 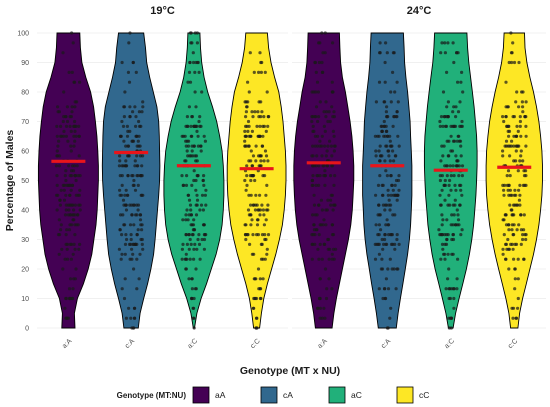 What do you see at coordinates (192, 344) in the screenshot?
I see `x-tick-label: a:C` at bounding box center [192, 344].